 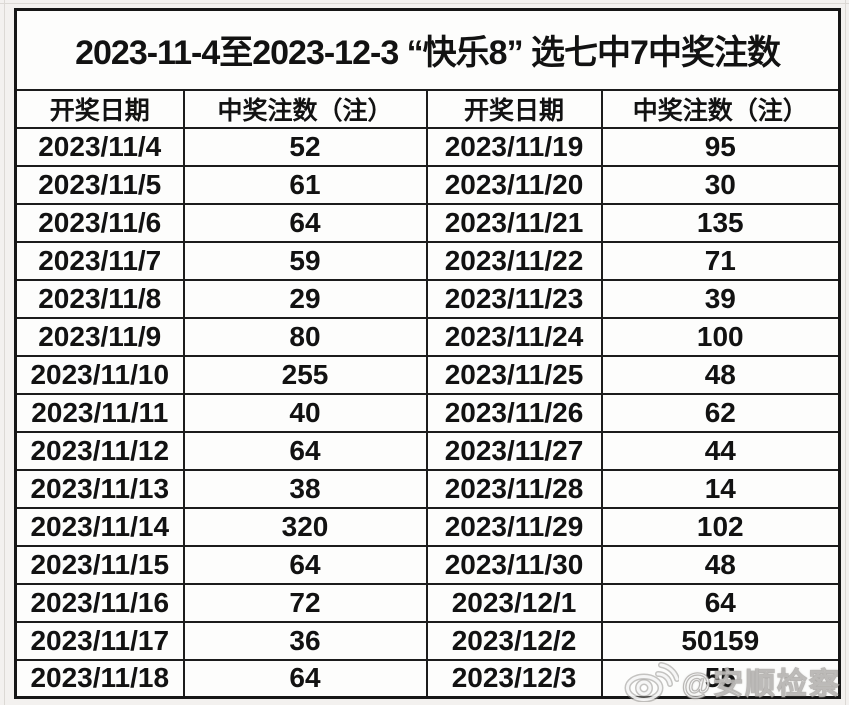 I want to click on draw-date-cell: 2023/11/10, so click(x=99, y=374).